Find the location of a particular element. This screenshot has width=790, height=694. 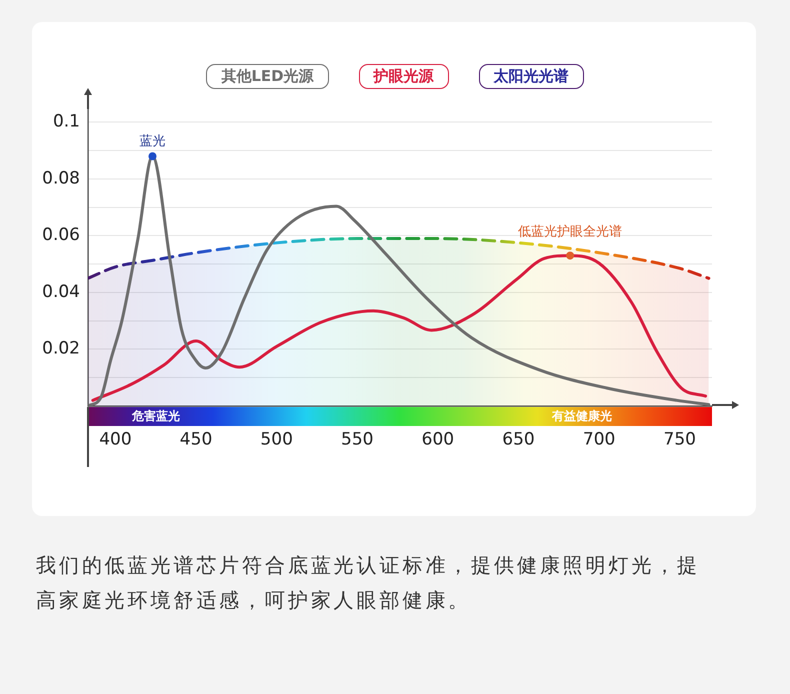

x-tick-label: 600 is located at coordinates (438, 440).